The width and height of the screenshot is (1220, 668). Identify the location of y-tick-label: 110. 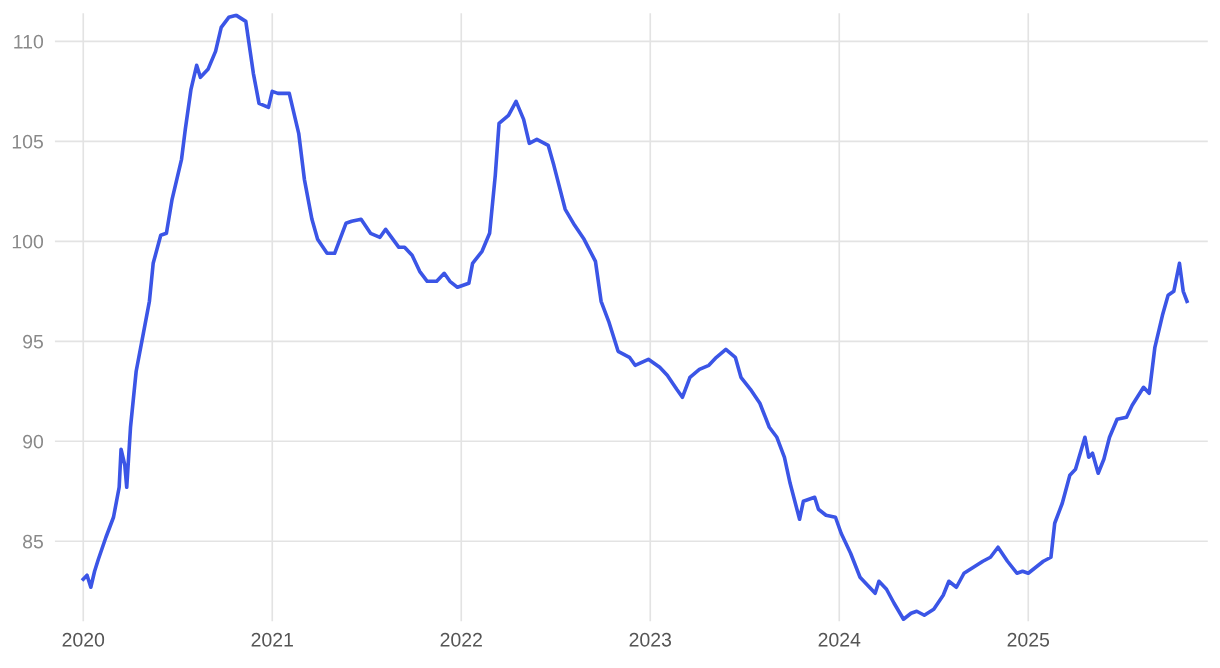
(29, 41).